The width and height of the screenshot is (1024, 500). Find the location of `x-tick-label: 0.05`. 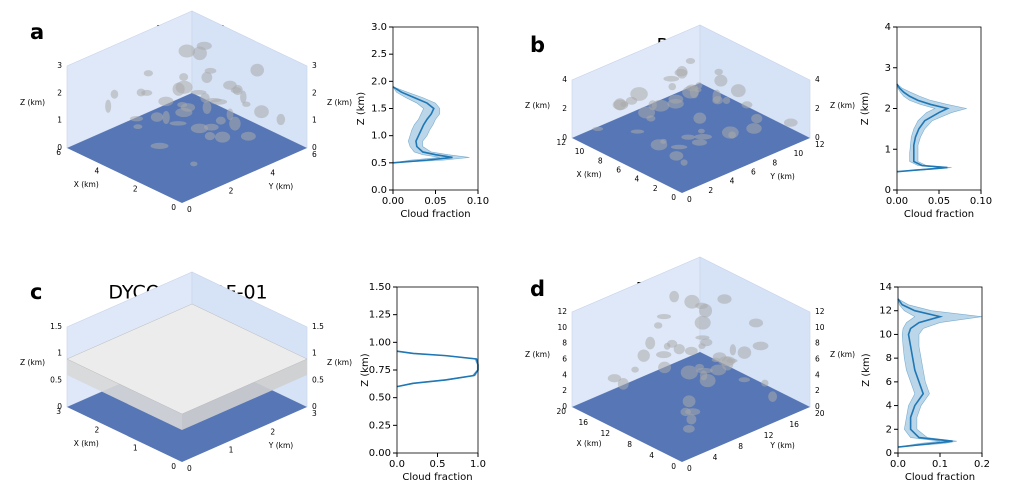

x-tick-label: 0.05 is located at coordinates (435, 201).